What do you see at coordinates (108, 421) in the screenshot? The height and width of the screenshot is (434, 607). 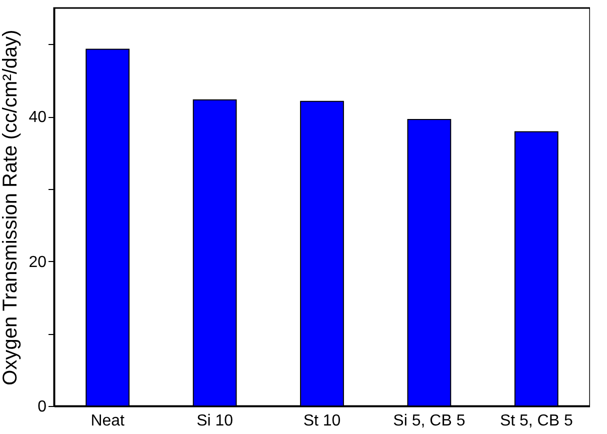 I see `x-tick-label: Neat` at bounding box center [108, 421].